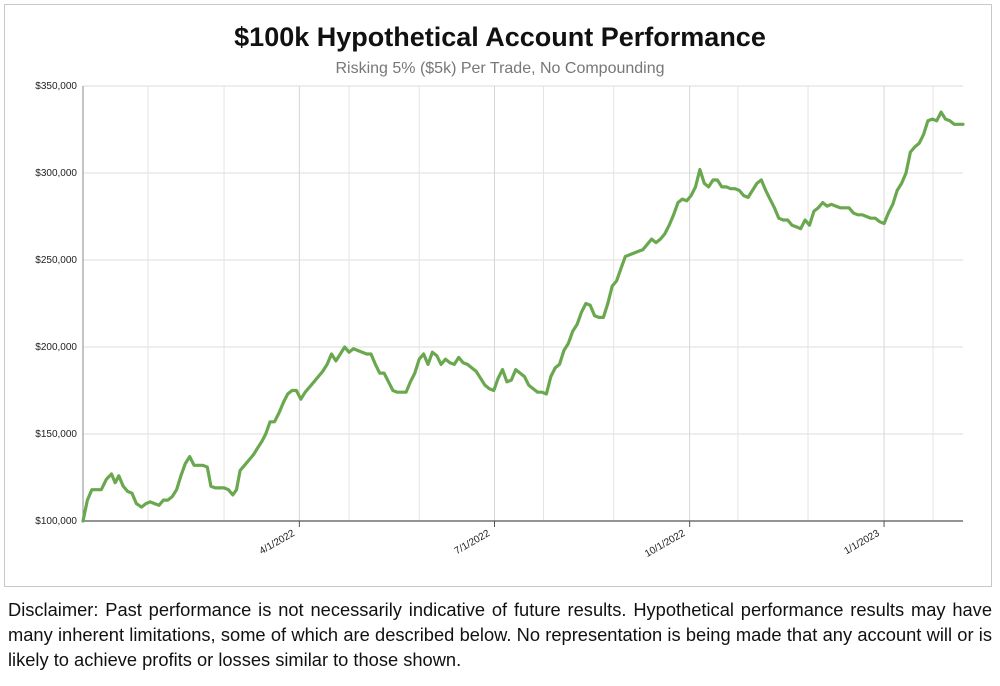 The width and height of the screenshot is (1000, 686). What do you see at coordinates (473, 542) in the screenshot?
I see `x-tick-label: 7/1/2022` at bounding box center [473, 542].